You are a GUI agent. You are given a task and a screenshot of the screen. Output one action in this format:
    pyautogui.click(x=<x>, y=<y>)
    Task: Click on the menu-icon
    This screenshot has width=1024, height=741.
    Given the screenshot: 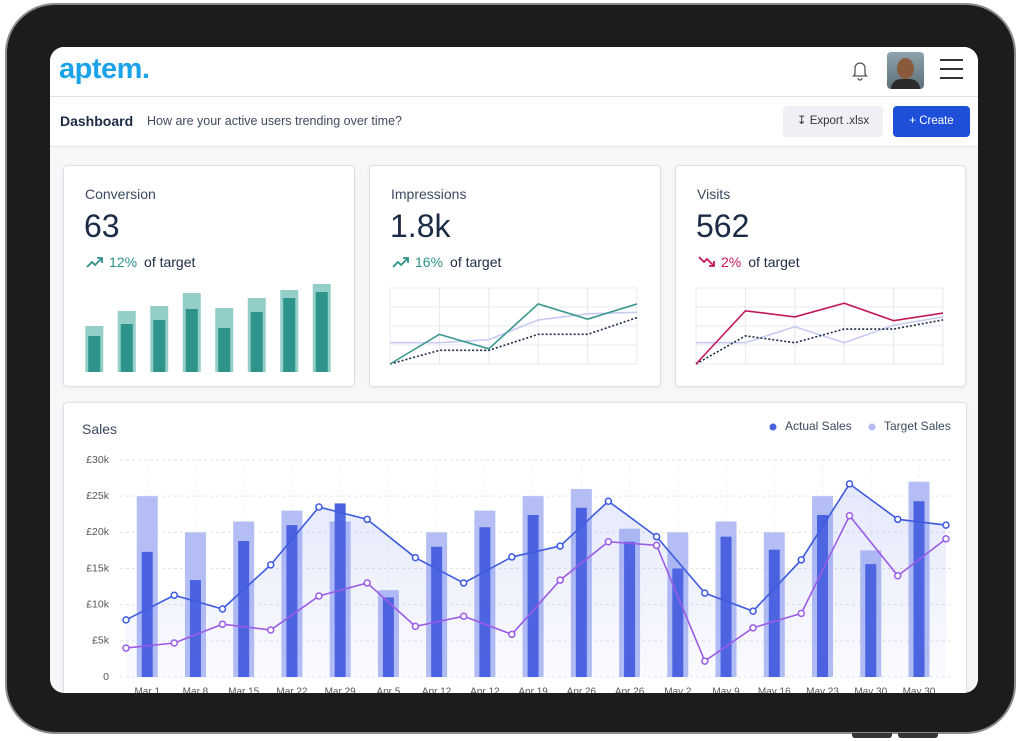 What is the action you would take?
    pyautogui.click(x=951, y=69)
    